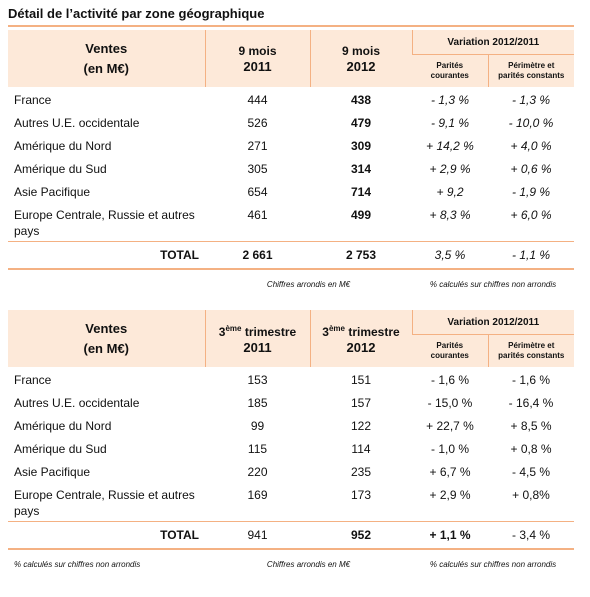  Describe the element at coordinates (361, 215) in the screenshot. I see `value-cell: 499` at that location.